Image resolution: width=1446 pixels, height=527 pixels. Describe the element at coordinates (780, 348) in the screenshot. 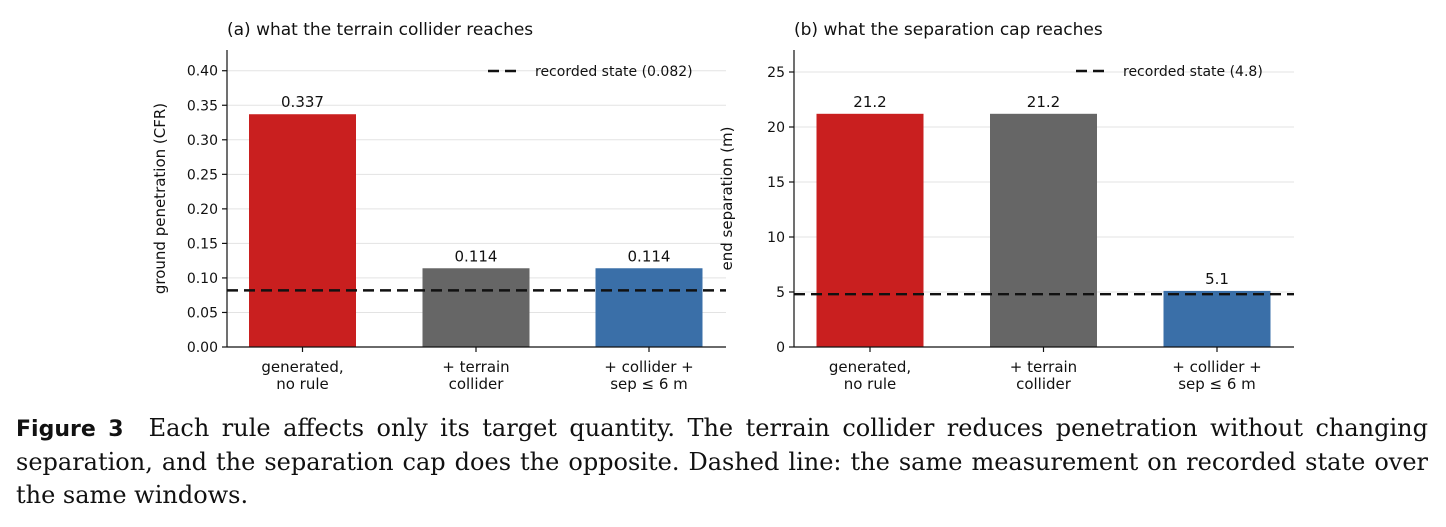

I see `y-tick-label: 0` at that location.